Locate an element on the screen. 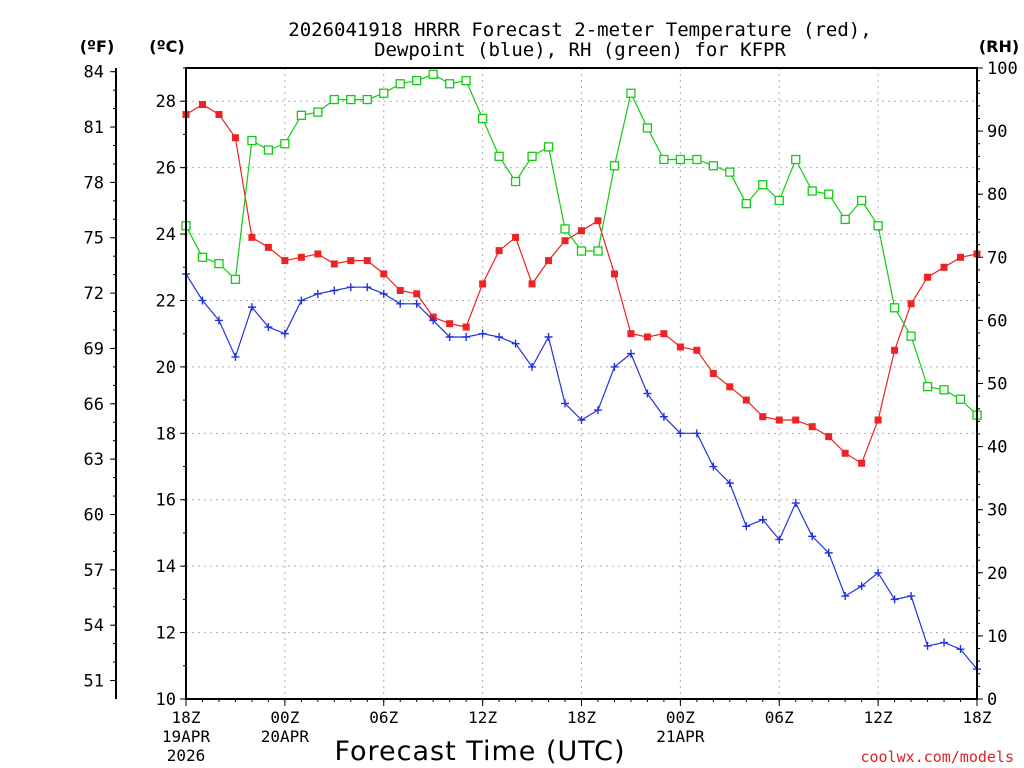 The width and height of the screenshot is (1024, 768). celsius-tick-label: 24 is located at coordinates (166, 235).